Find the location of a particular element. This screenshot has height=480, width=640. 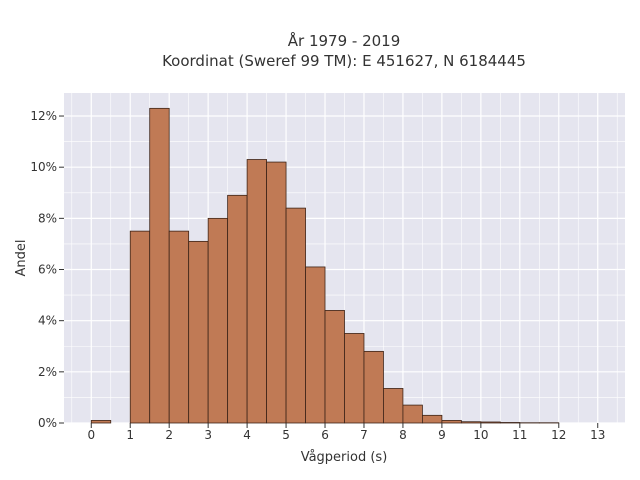

y-tick-label: 0% is located at coordinates (47, 423).